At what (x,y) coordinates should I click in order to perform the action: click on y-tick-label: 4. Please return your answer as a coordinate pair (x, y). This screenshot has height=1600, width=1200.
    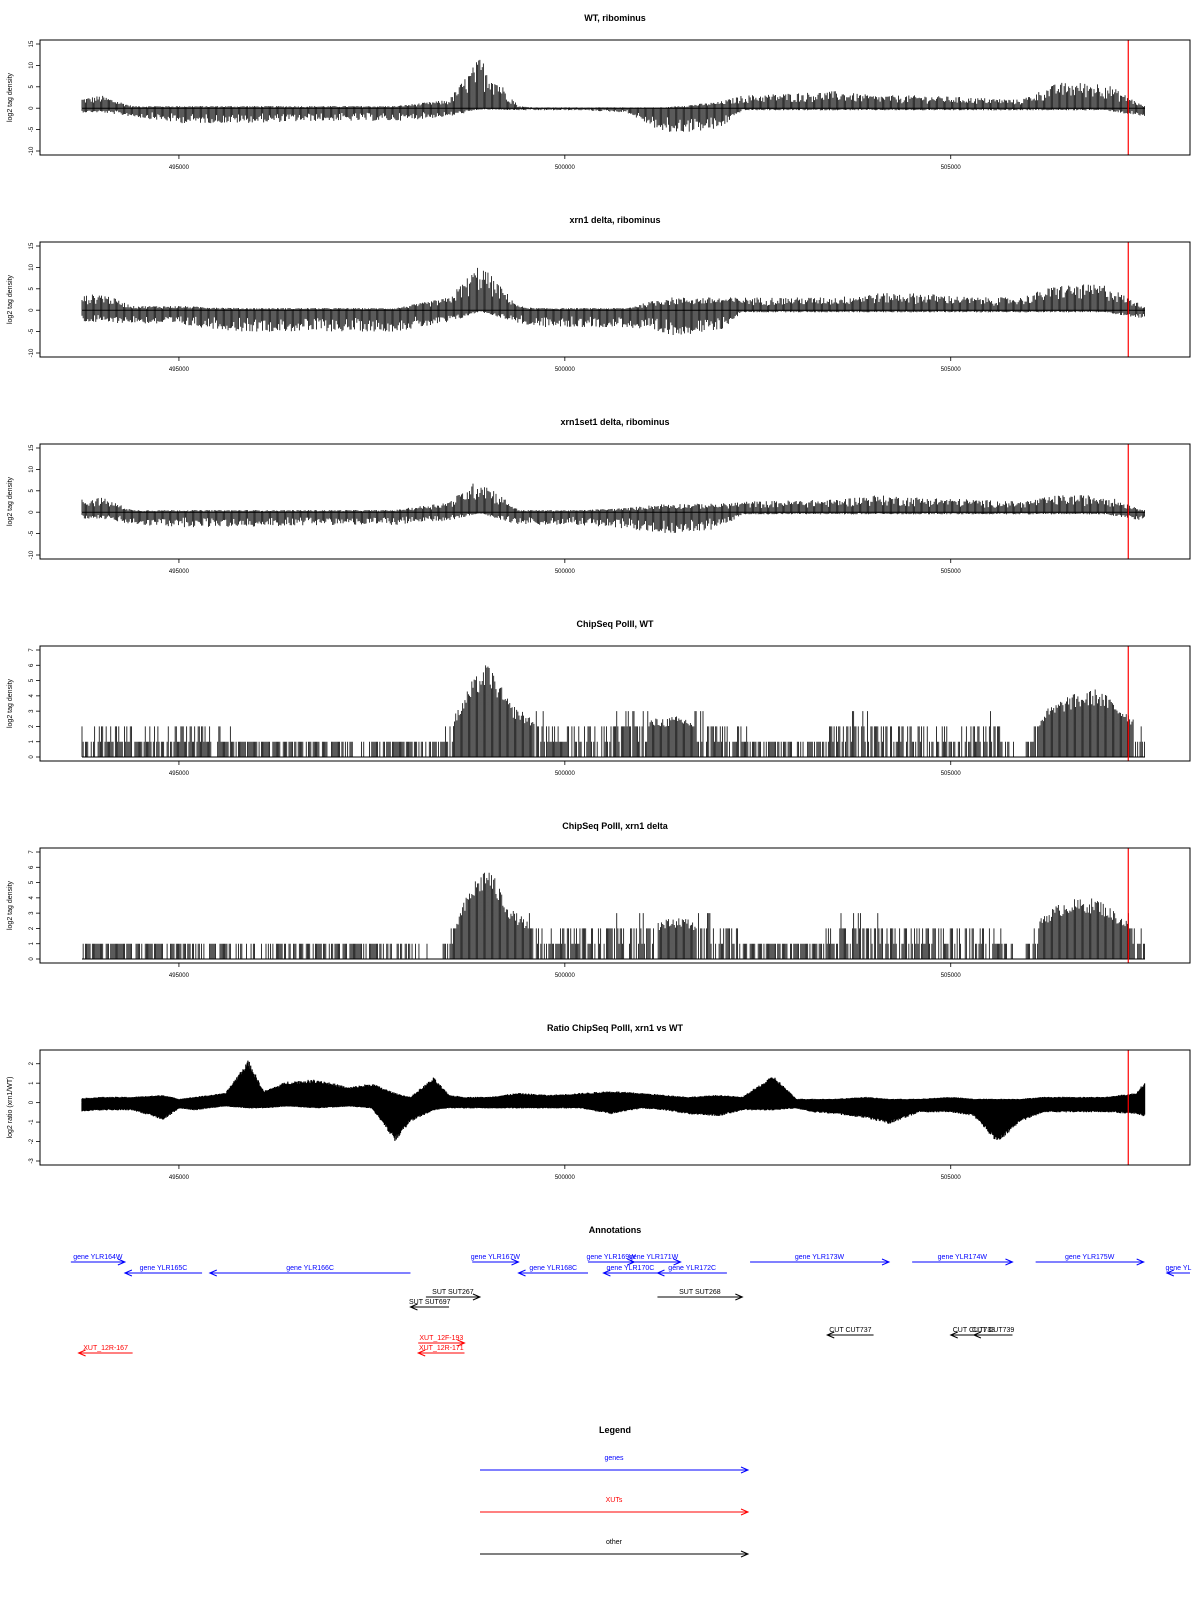
    Looking at the image, I should click on (32, 696).